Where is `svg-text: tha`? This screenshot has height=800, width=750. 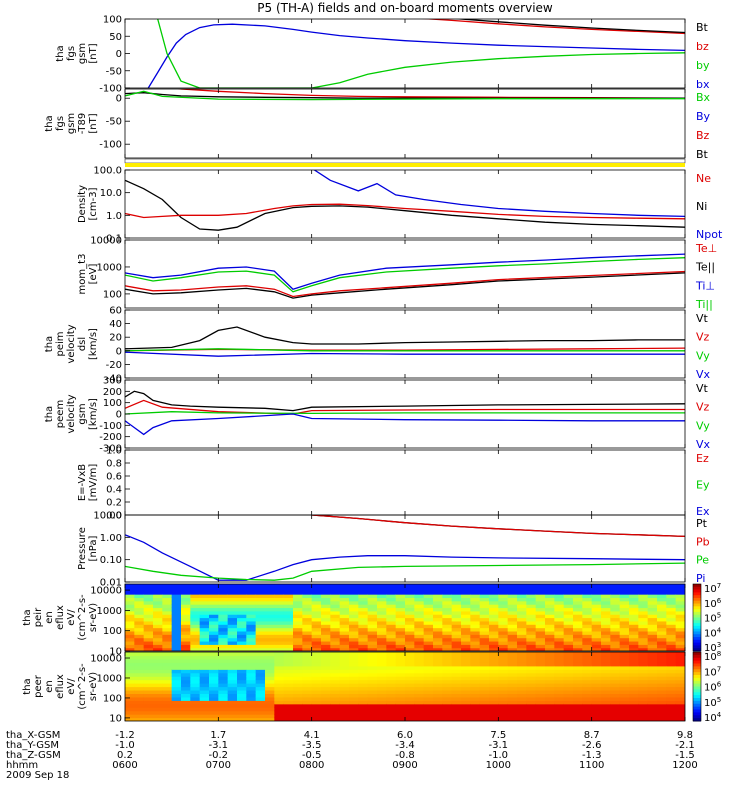 svg-text: tha is located at coordinates (27, 617).